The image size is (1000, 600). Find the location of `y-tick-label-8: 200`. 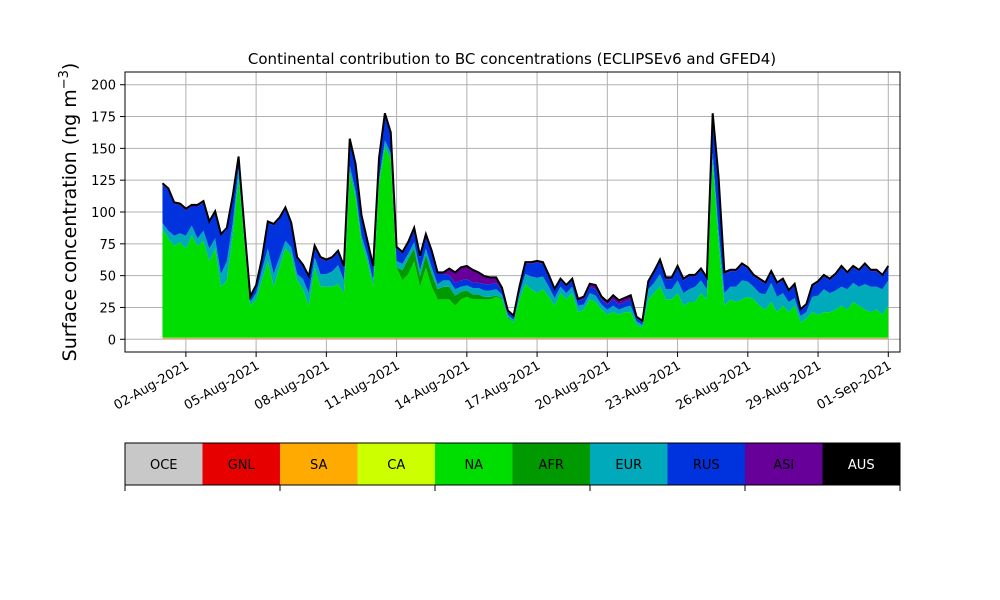

y-tick-label-8: 200 is located at coordinates (103, 86).